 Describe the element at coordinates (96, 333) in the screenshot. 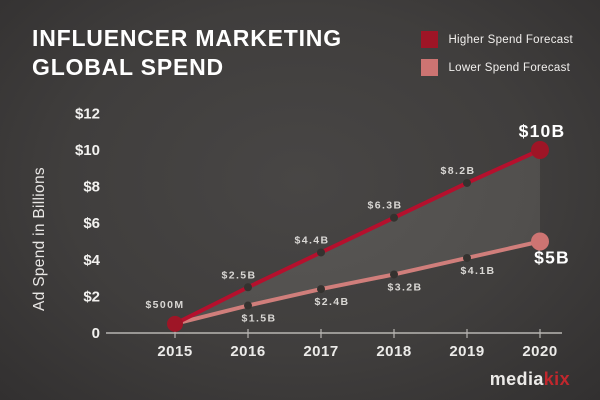

I see `y-tick-label: 0` at that location.